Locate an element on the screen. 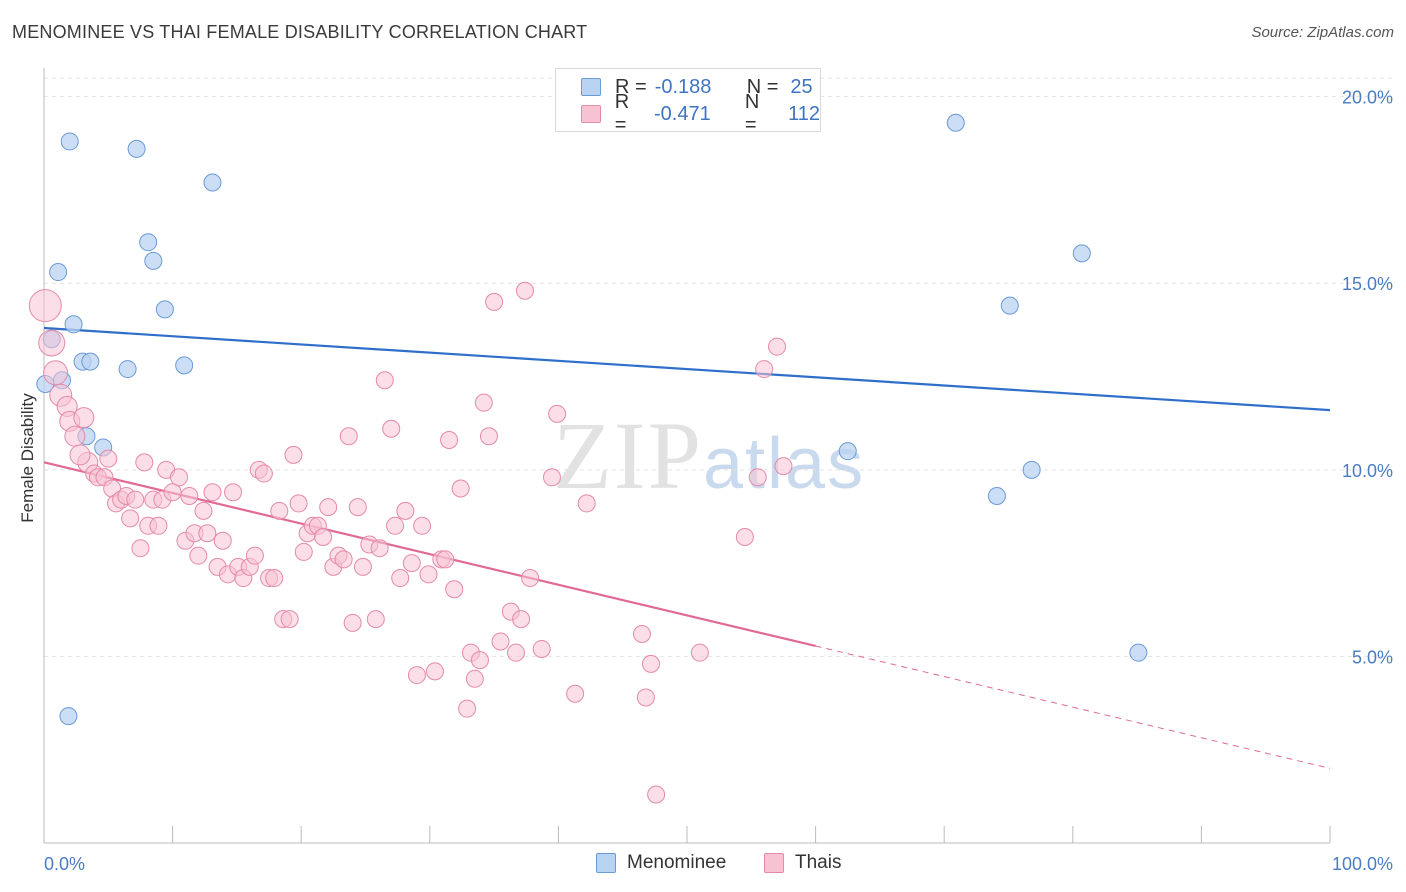 The width and height of the screenshot is (1406, 892). stats-legend: R = -0.188 N = 25 R = -0.471 N = 112 is located at coordinates (688, 102).